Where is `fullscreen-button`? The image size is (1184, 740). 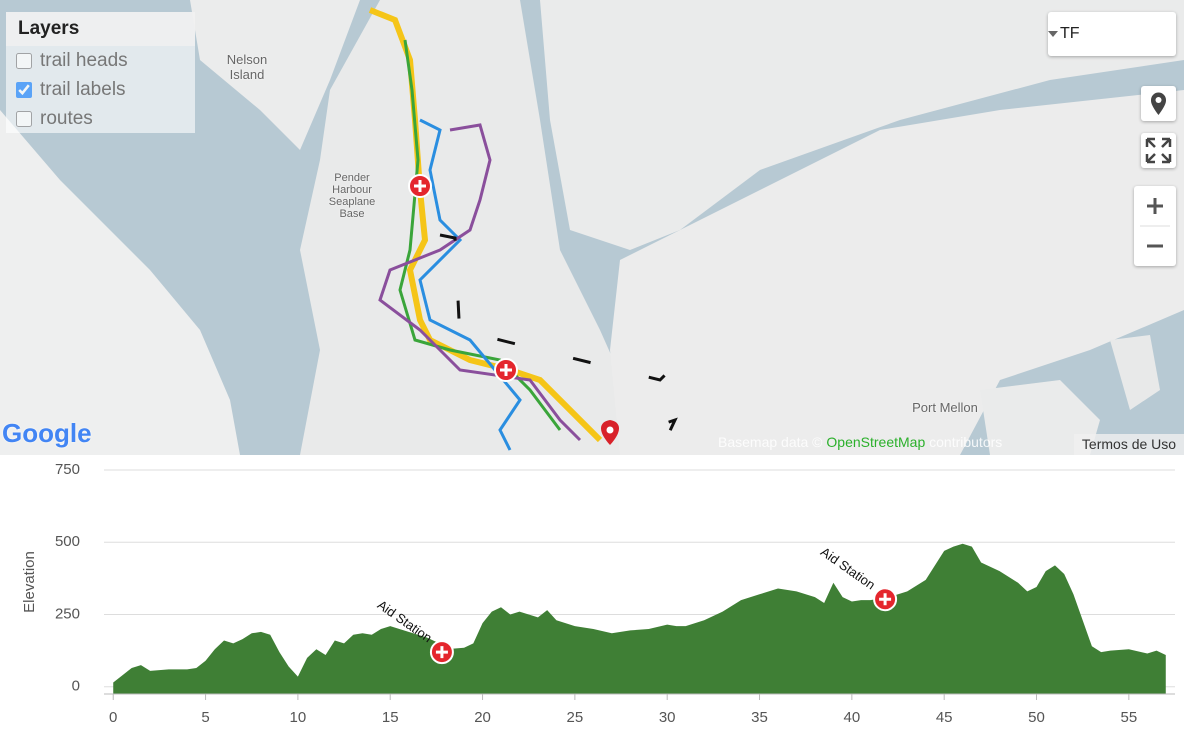 fullscreen-button is located at coordinates (1158, 150).